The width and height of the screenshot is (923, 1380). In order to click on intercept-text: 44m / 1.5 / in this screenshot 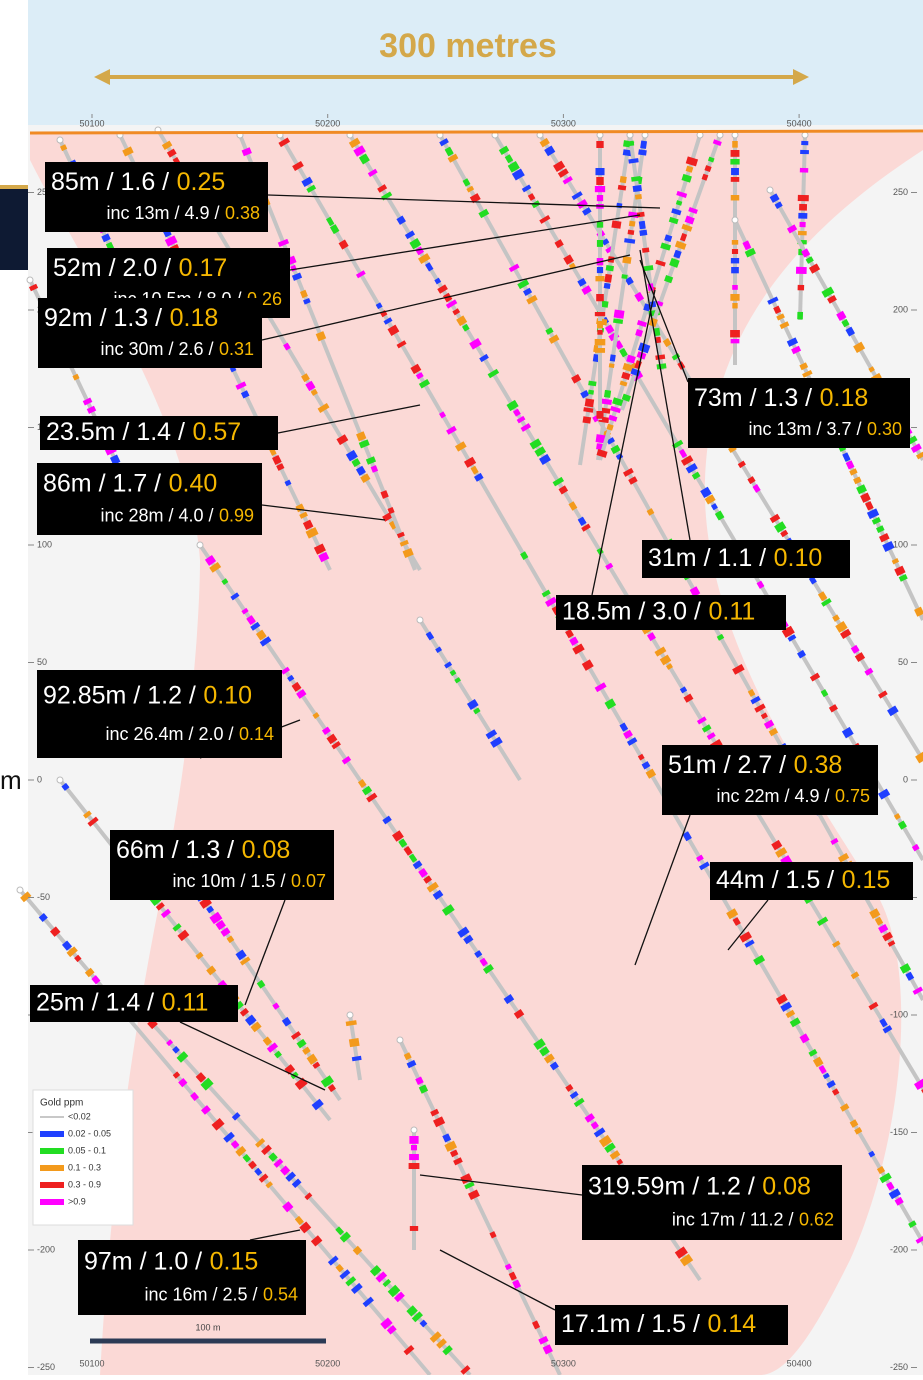, I will do `click(775, 880)`.